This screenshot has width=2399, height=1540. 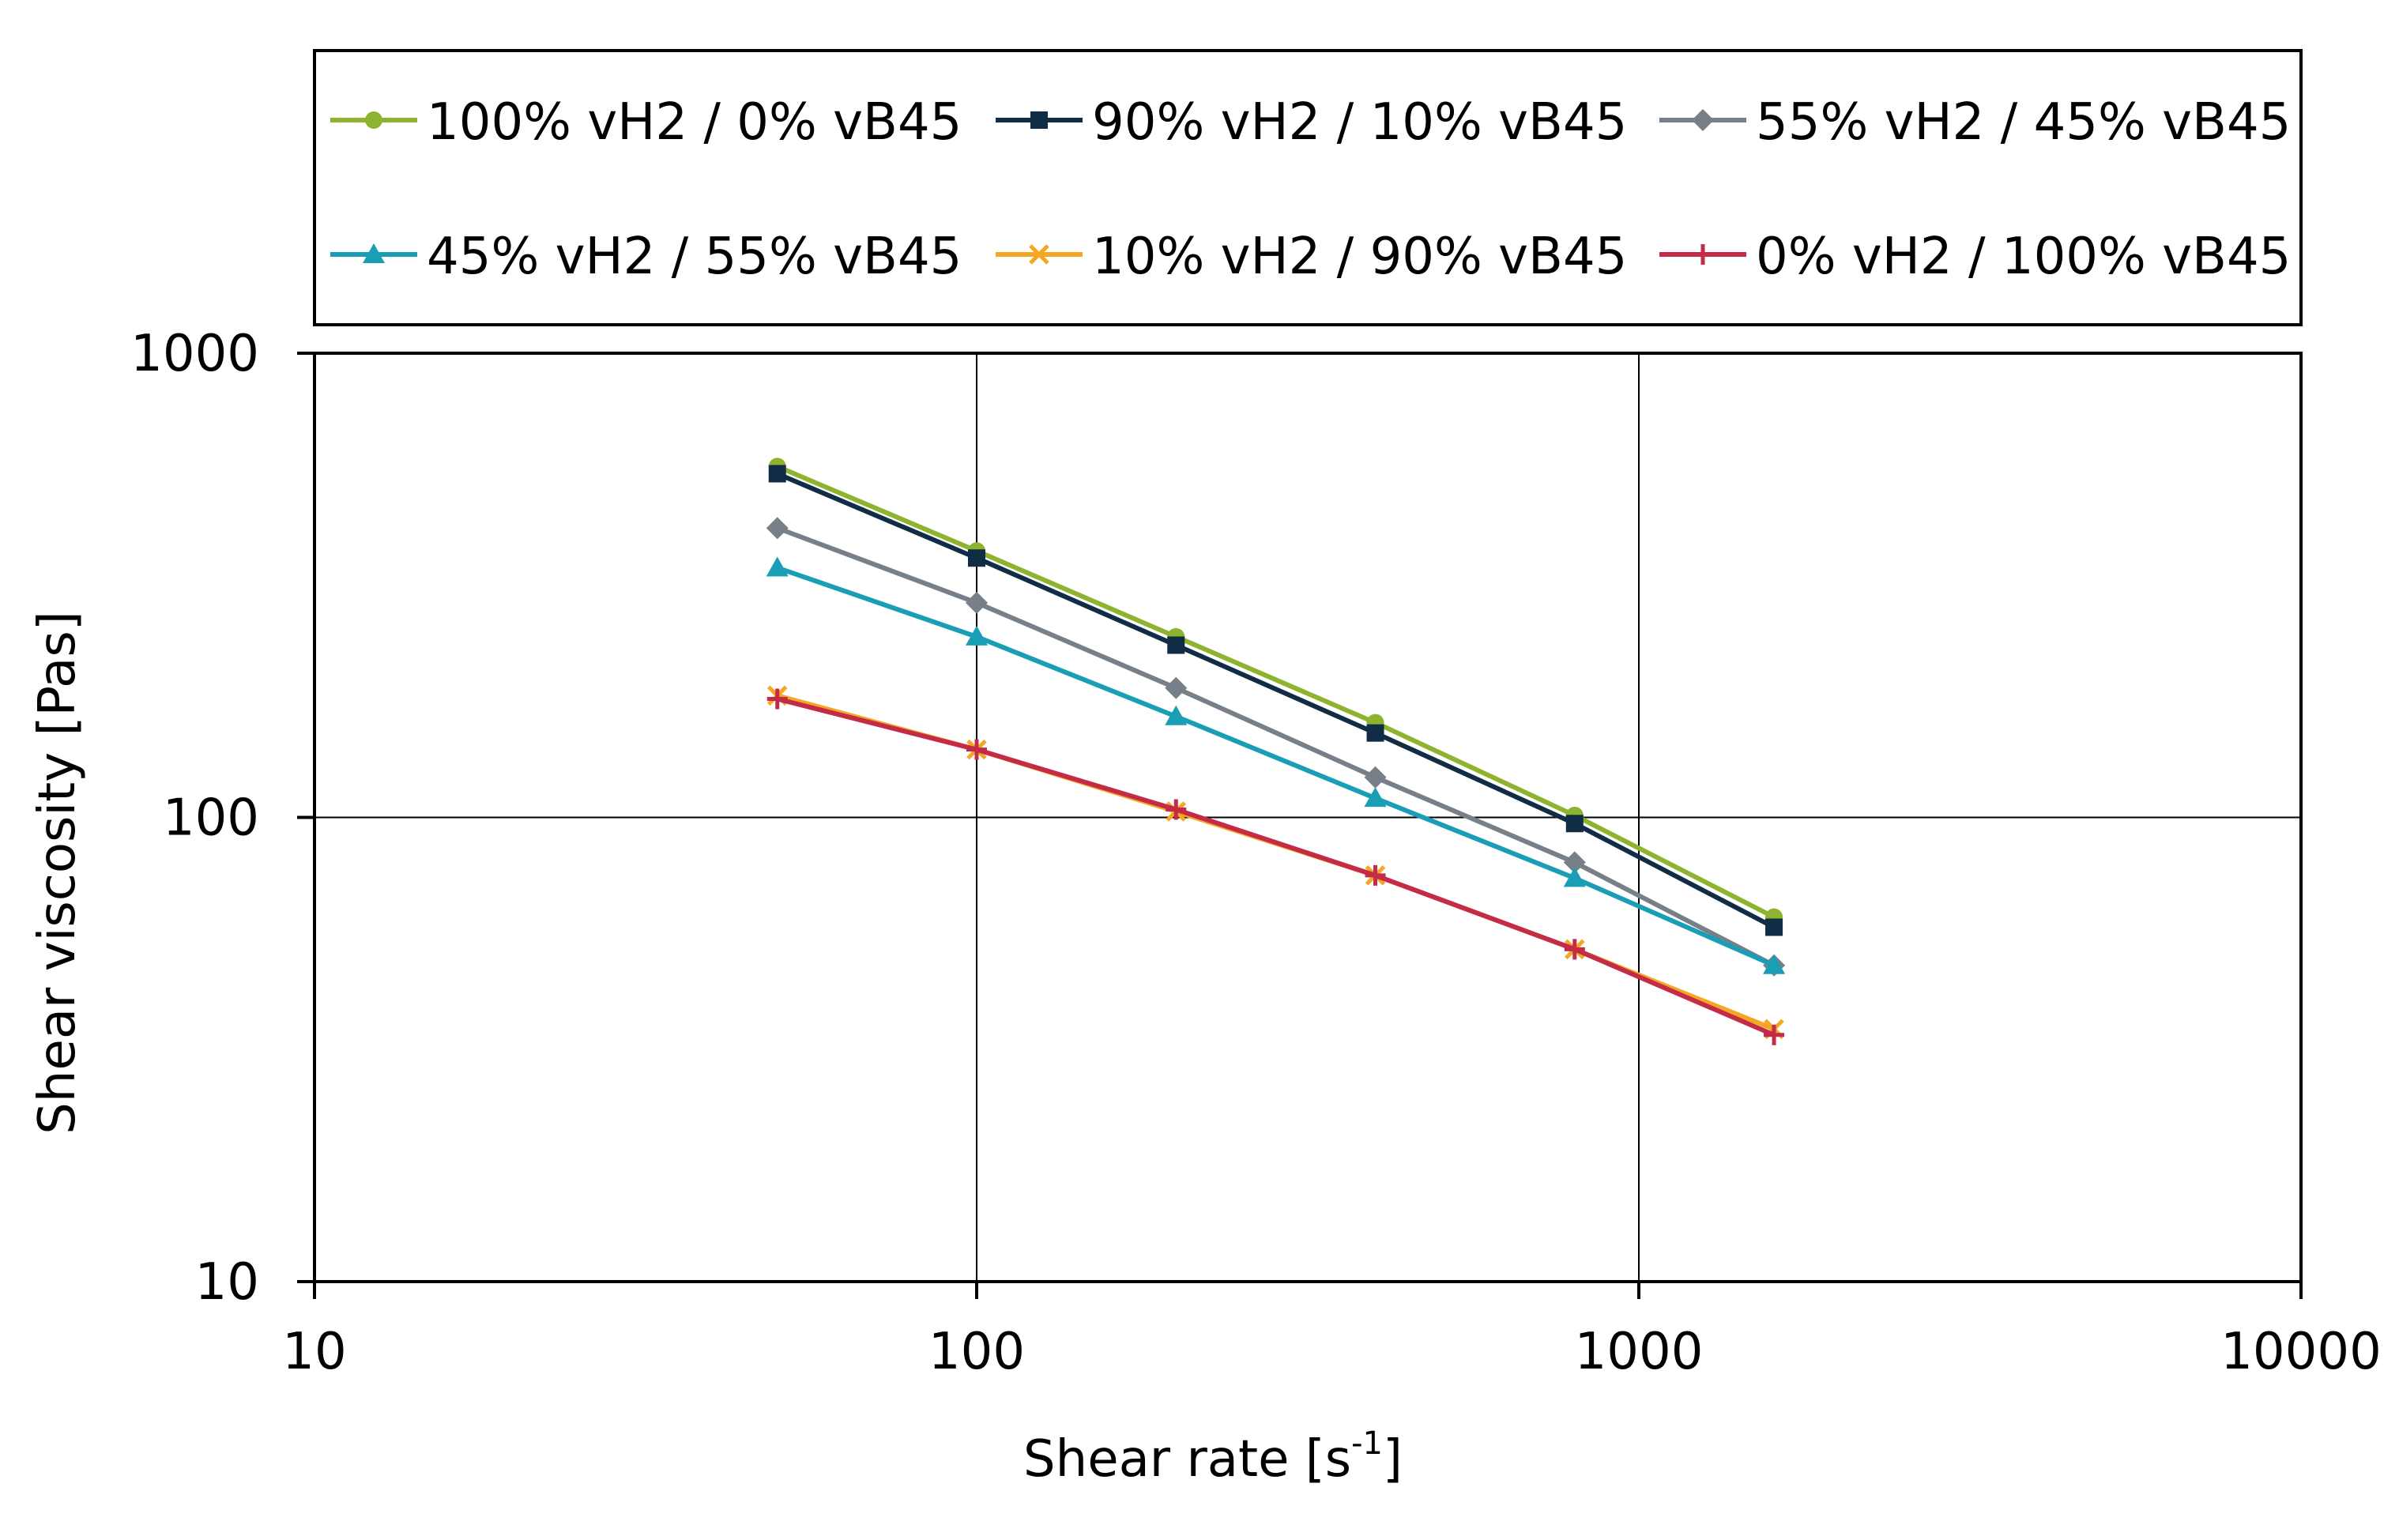 I want to click on legend-item: 45% vH2 / 55% vB45, so click(x=646, y=257).